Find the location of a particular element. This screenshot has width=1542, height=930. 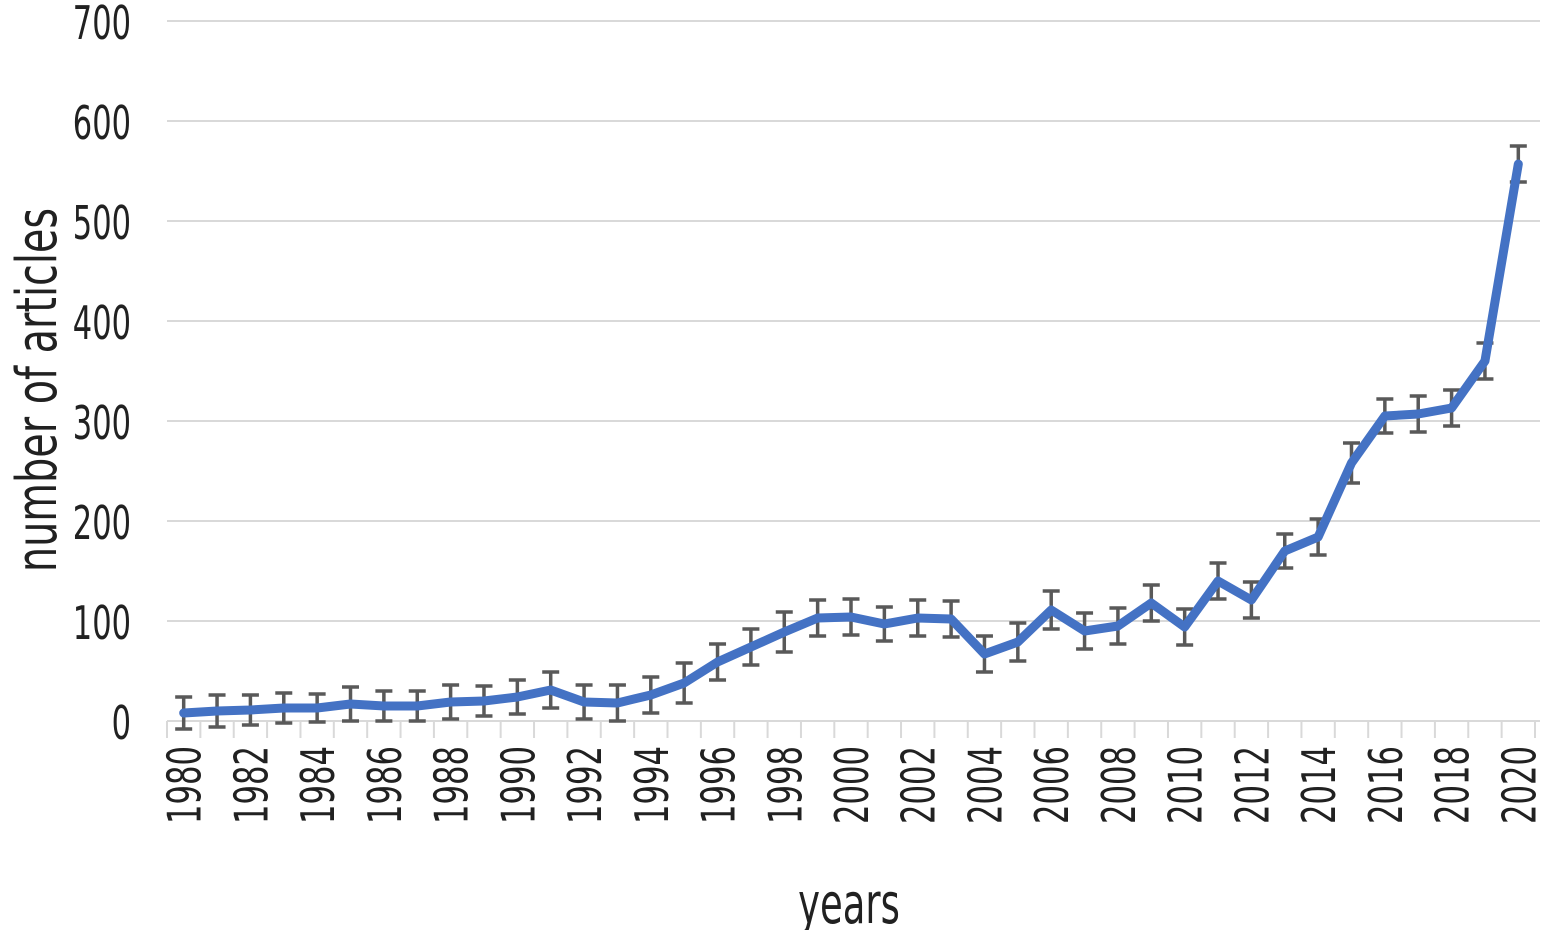

y-tick-label: 400 is located at coordinates (102, 323).